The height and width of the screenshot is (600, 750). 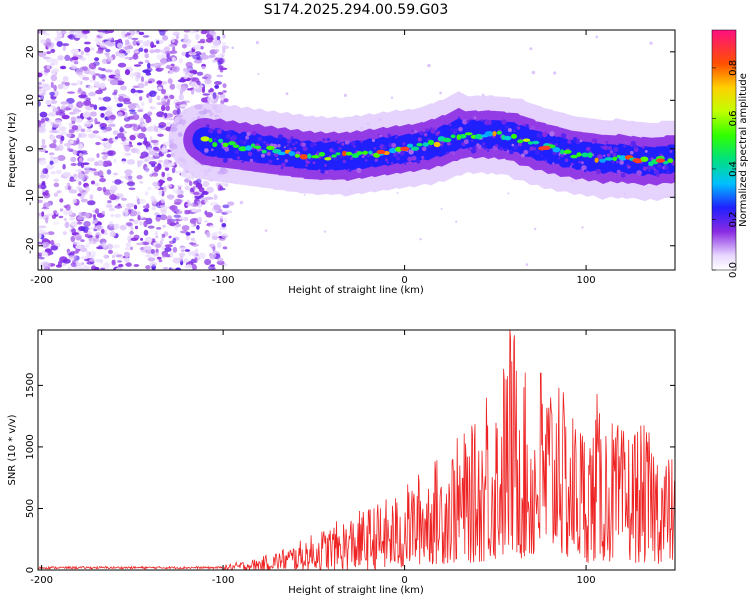 I want to click on ridge-peak, so click(x=660, y=160).